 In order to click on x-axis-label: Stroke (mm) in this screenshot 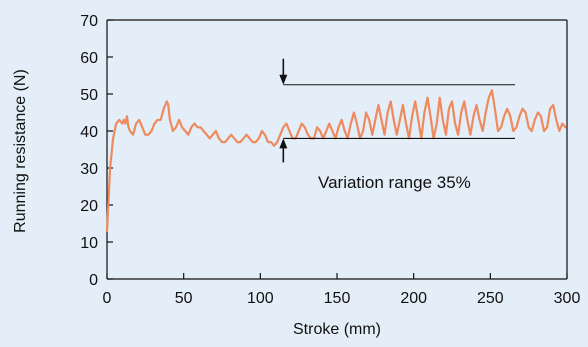, I will do `click(337, 329)`.